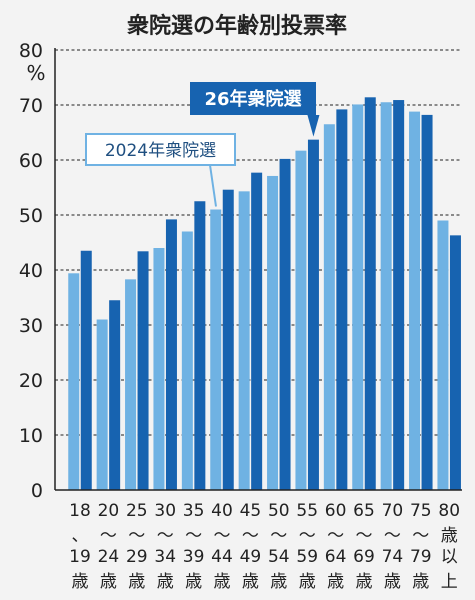  Describe the element at coordinates (31, 106) in the screenshot. I see `y-tick-label: 70` at that location.